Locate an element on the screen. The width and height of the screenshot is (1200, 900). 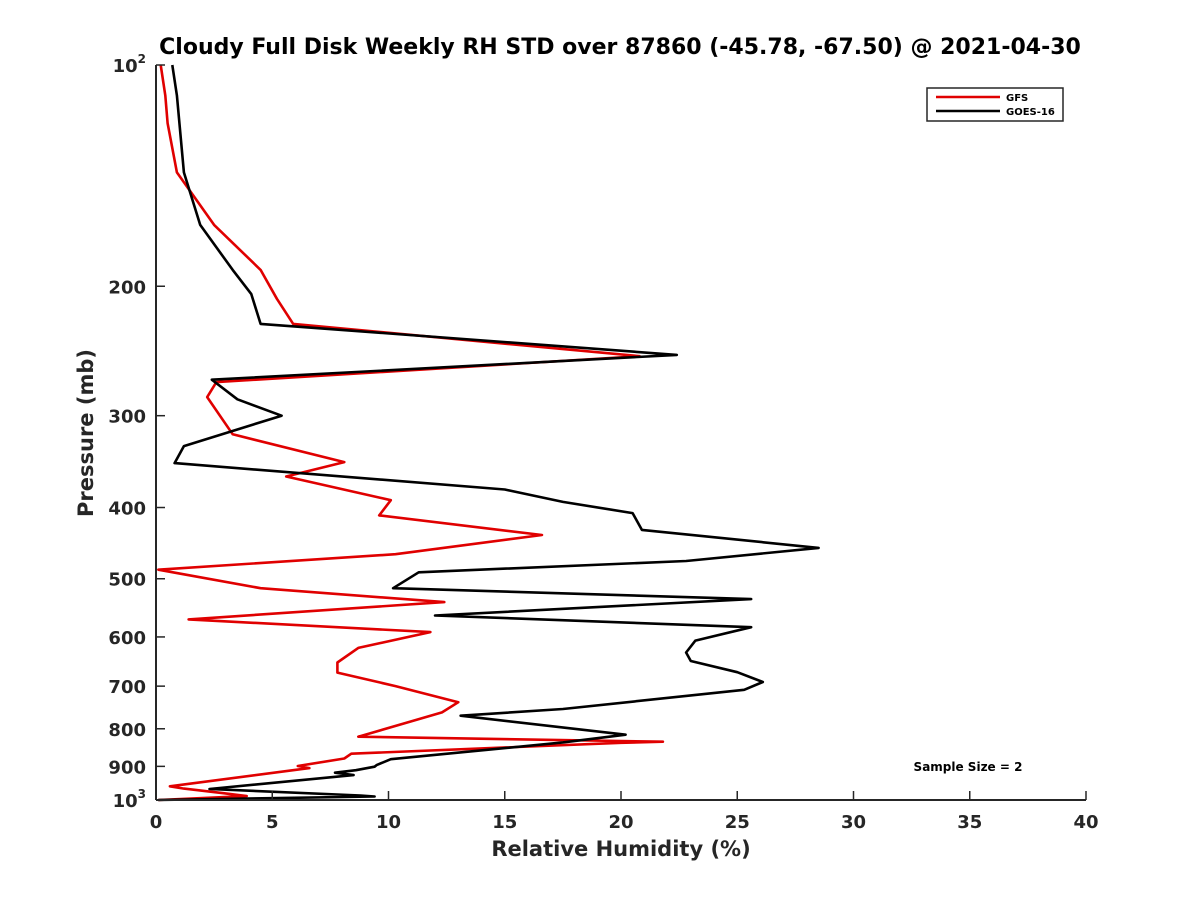
x-tick-label: 30 is located at coordinates (853, 822).